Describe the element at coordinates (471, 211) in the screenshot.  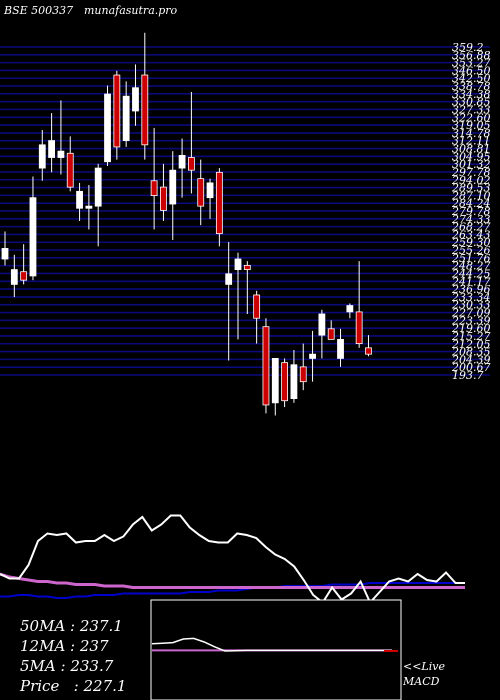
I see `price-tick-label: 279.78` at that location.